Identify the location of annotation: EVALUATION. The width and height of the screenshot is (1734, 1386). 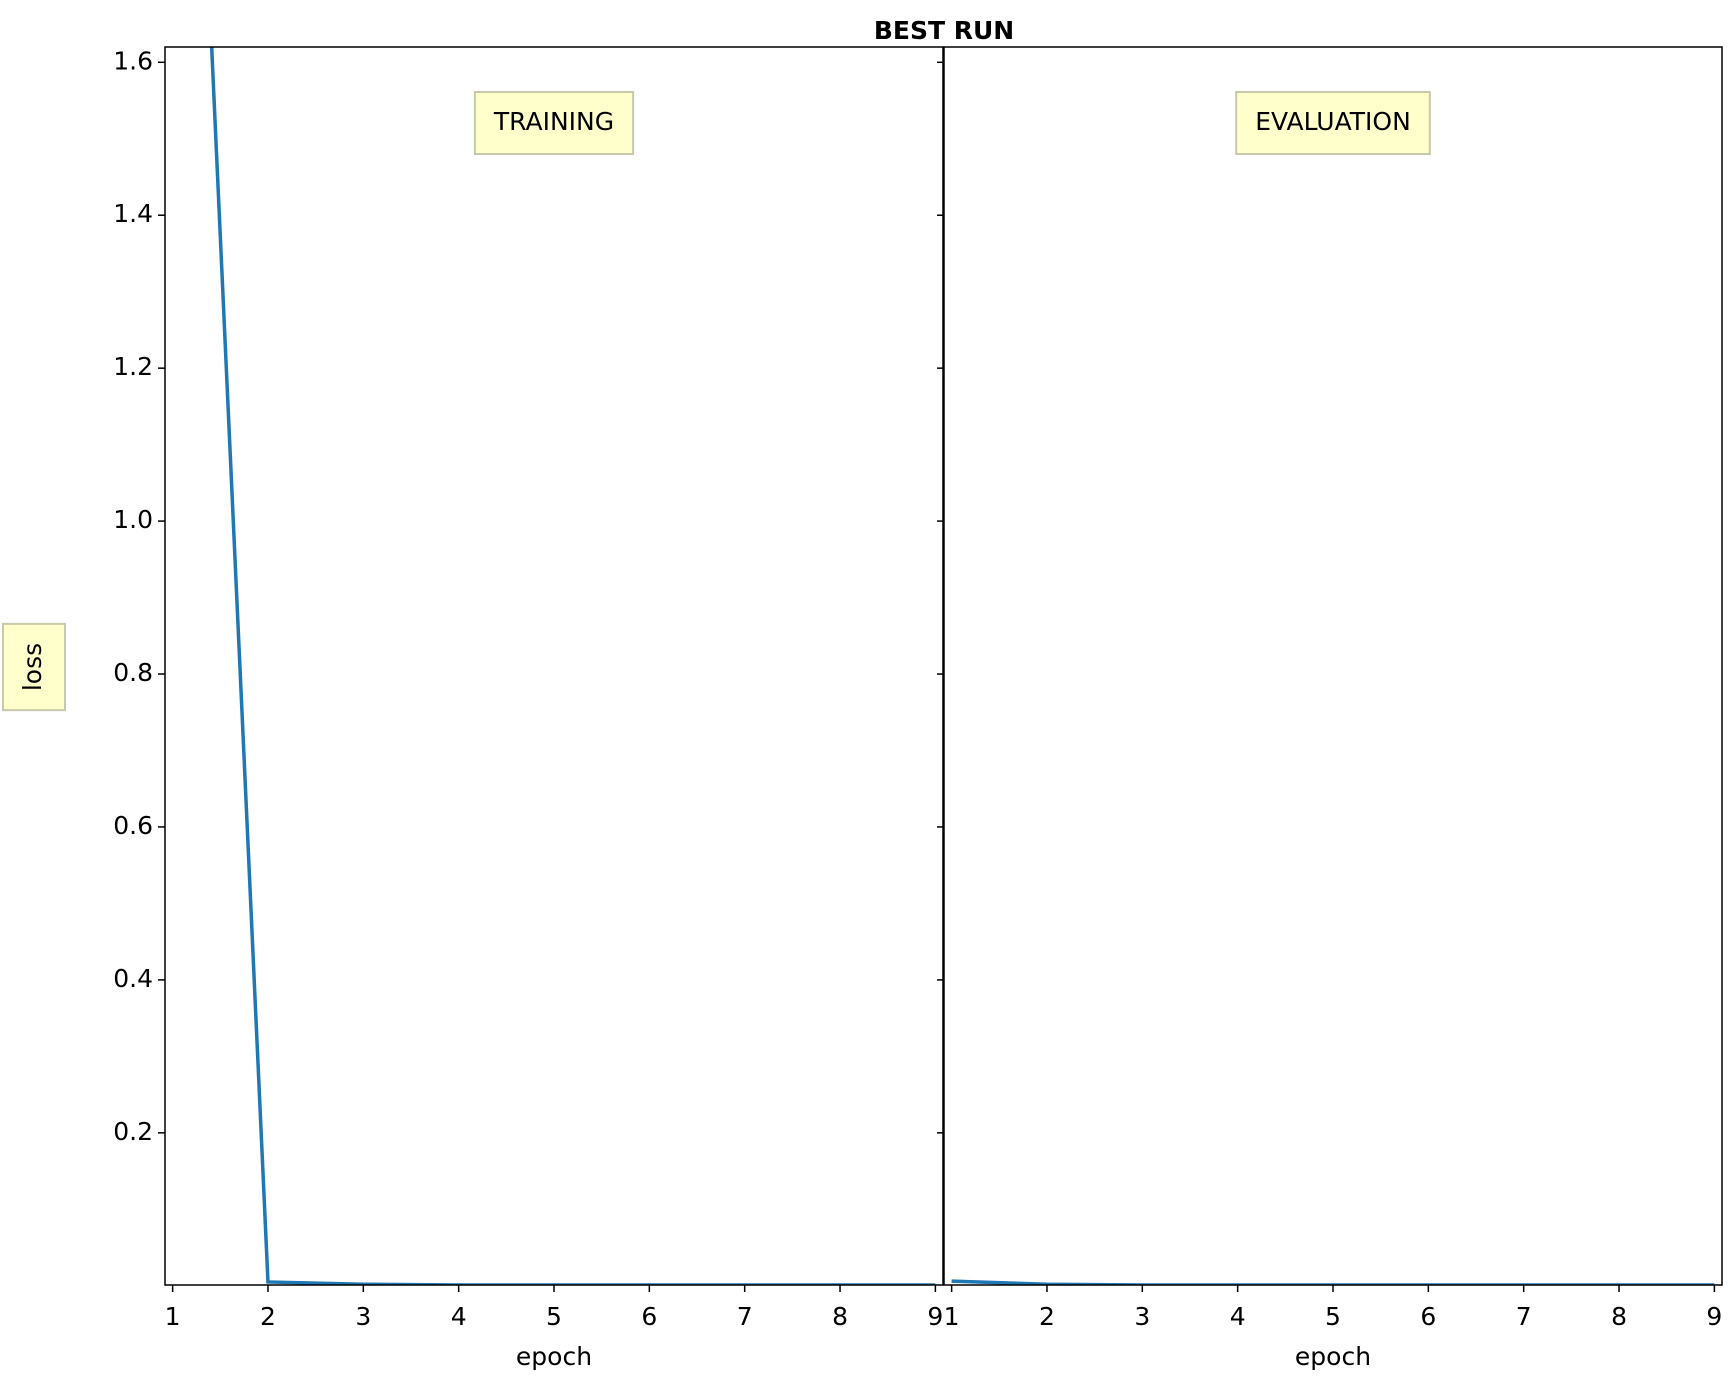
(1333, 121).